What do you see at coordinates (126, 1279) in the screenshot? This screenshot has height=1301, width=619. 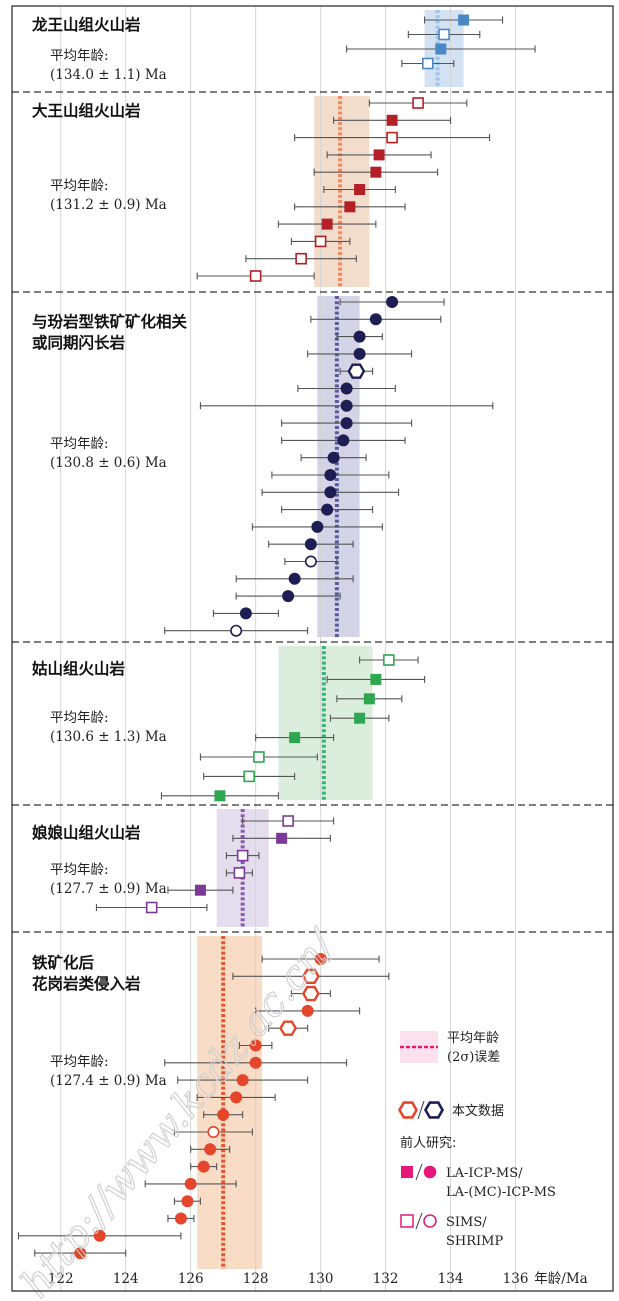 I see `x-tick-label: 124` at bounding box center [126, 1279].